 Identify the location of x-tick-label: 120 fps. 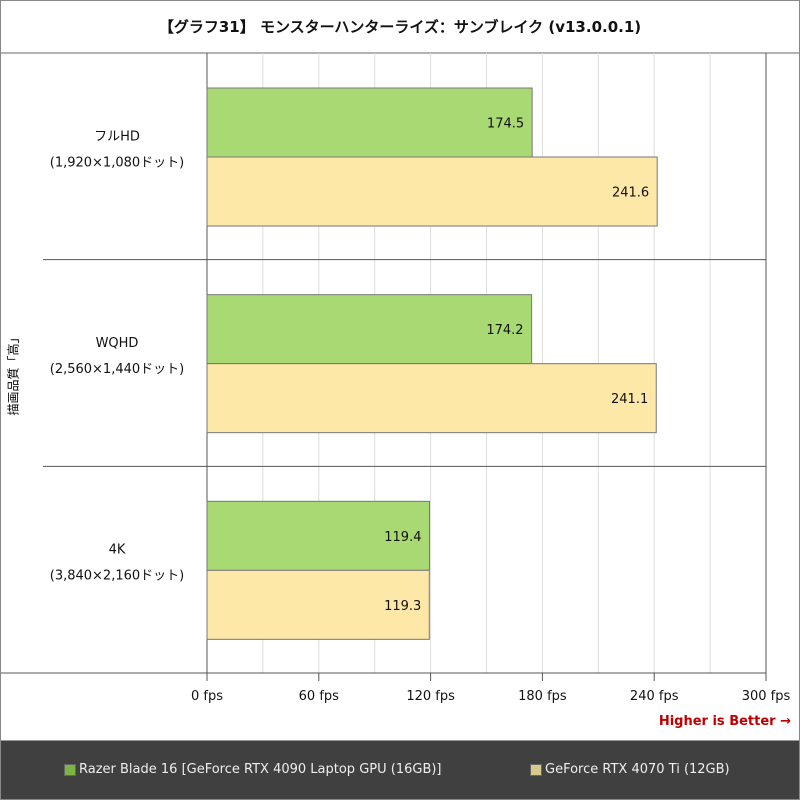
(430, 696).